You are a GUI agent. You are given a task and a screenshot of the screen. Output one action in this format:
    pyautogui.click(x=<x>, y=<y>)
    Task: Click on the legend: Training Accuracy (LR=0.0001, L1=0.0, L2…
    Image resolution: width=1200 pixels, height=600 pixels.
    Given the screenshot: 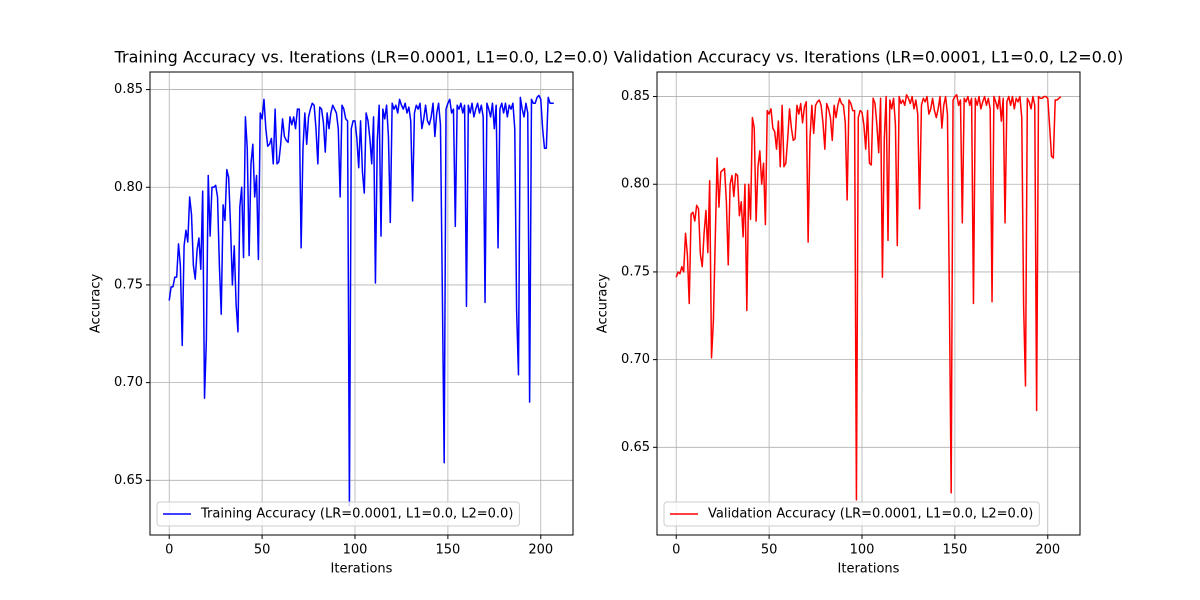 What is the action you would take?
    pyautogui.click(x=338, y=514)
    